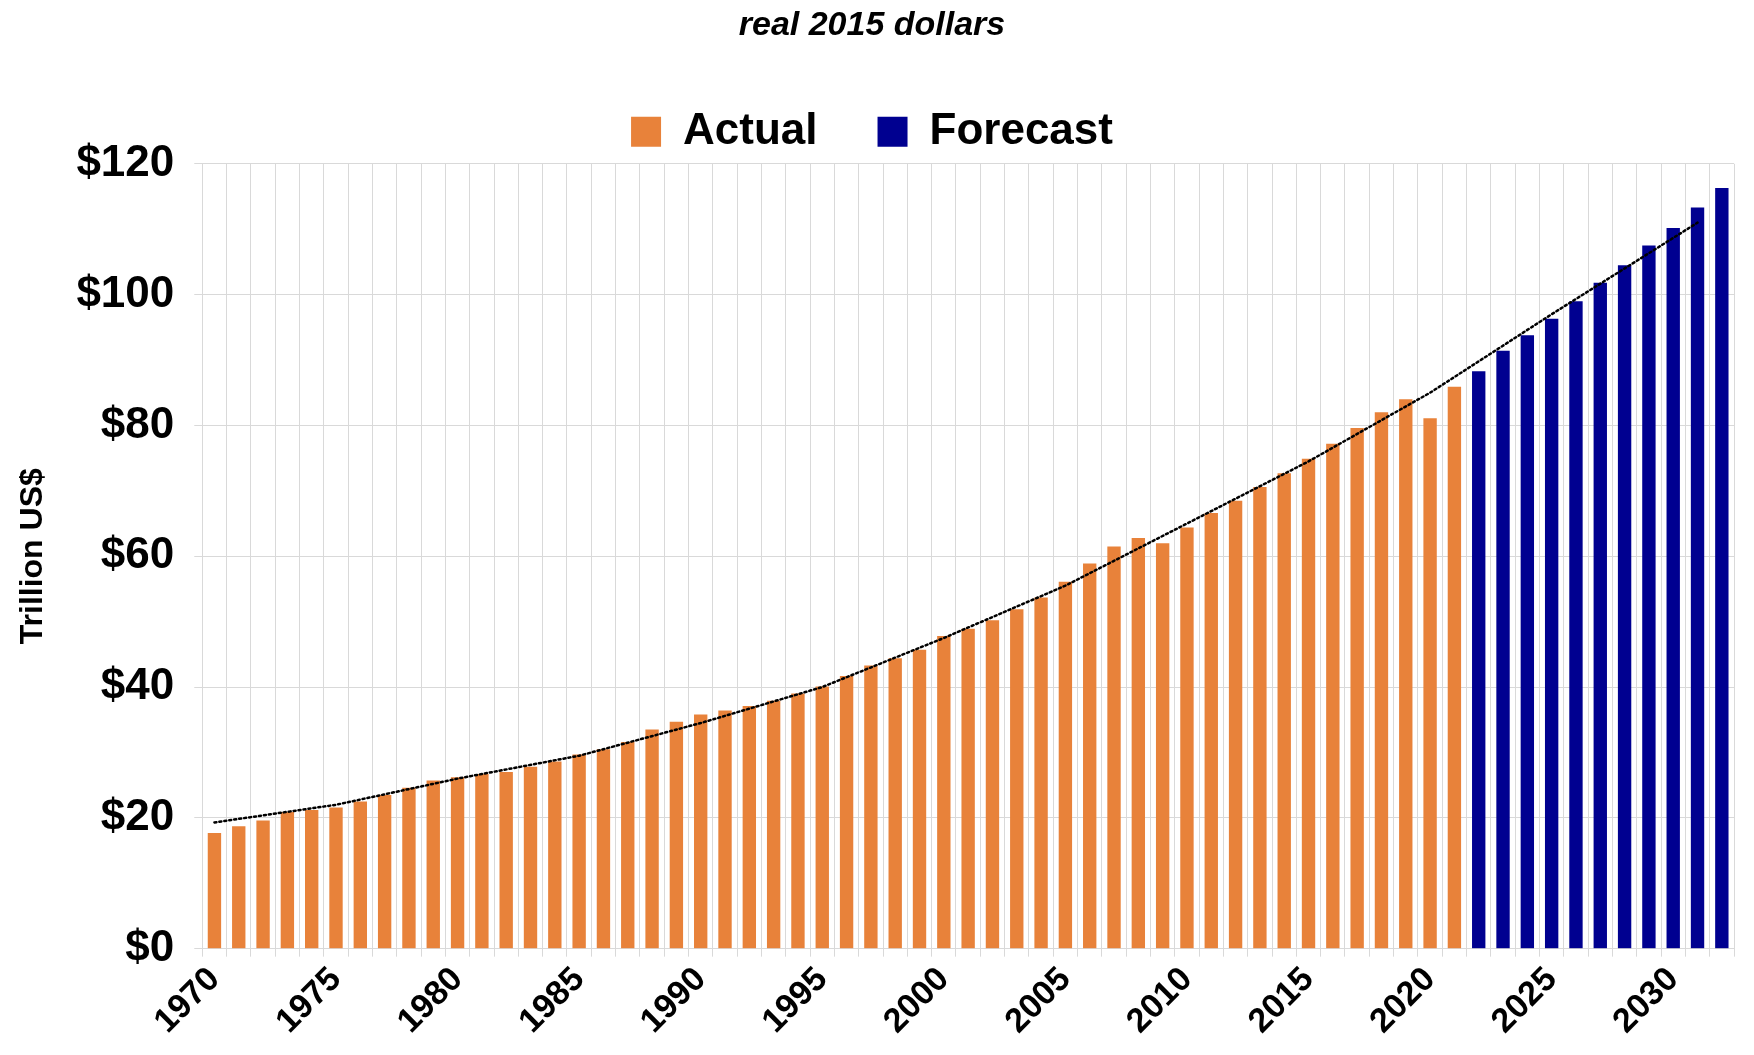 This screenshot has height=1055, width=1754. I want to click on y-tick-label: $60, so click(137, 553).